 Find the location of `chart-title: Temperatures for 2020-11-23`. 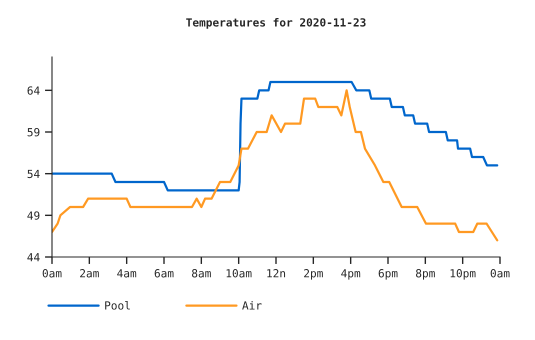

chart-title: Temperatures for 2020-11-23 is located at coordinates (276, 23).